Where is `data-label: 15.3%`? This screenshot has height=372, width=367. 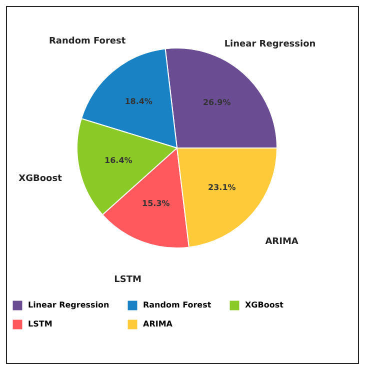 data-label: 15.3% is located at coordinates (156, 203).